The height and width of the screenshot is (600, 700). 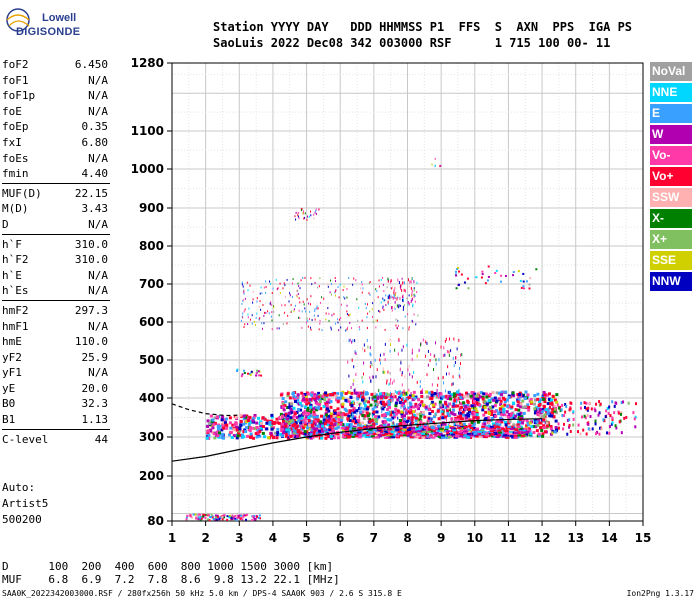 I want to click on legend-item: NNW, so click(x=671, y=281).